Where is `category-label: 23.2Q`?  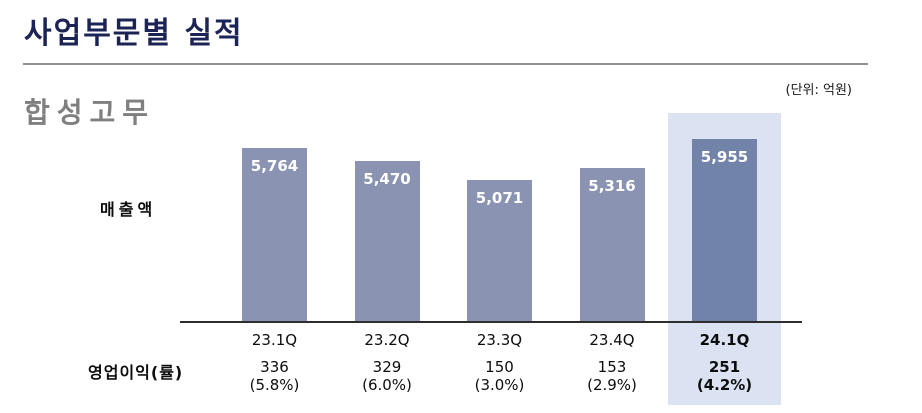 category-label: 23.2Q is located at coordinates (387, 340).